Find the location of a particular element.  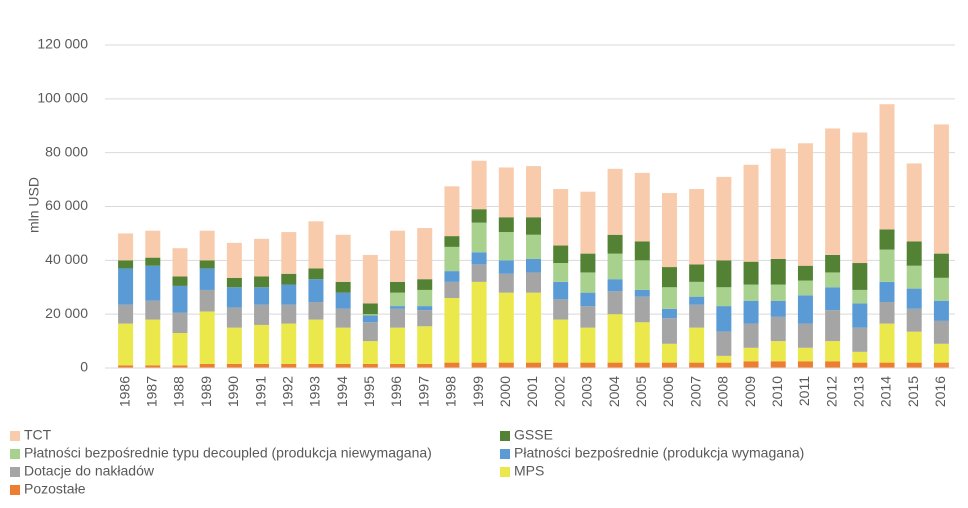

x-tick-label: 1990 is located at coordinates (233, 391).